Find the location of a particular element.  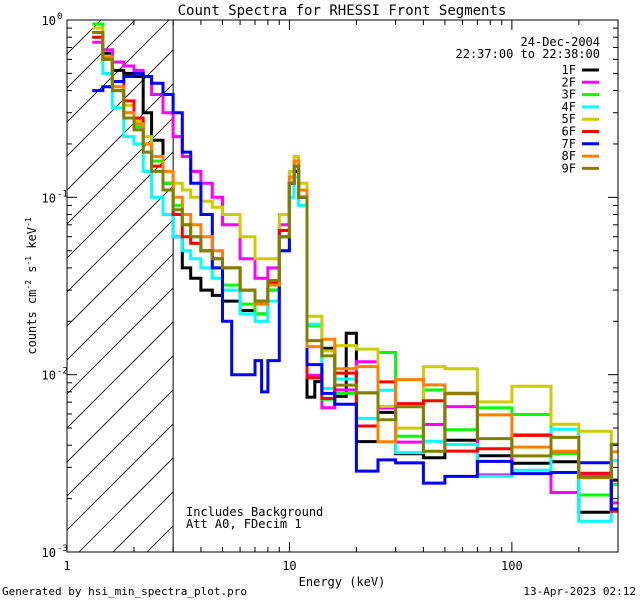

timestamp-label: 13-Apr-2023 02:12 is located at coordinates (579, 591).